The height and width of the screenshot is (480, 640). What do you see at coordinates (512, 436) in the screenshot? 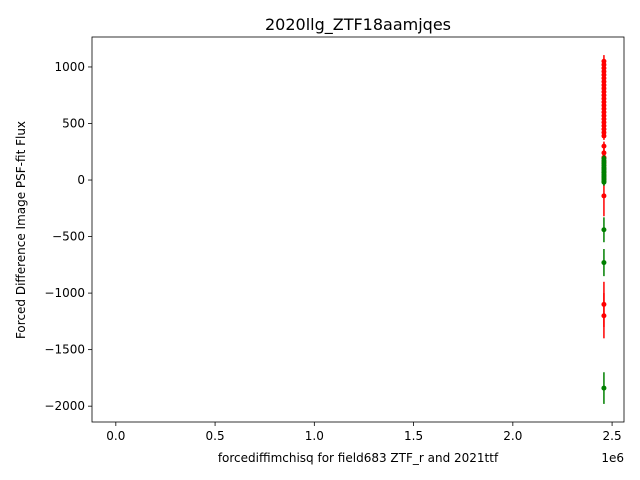
I see `x-tick-label: 2.0` at bounding box center [512, 436].